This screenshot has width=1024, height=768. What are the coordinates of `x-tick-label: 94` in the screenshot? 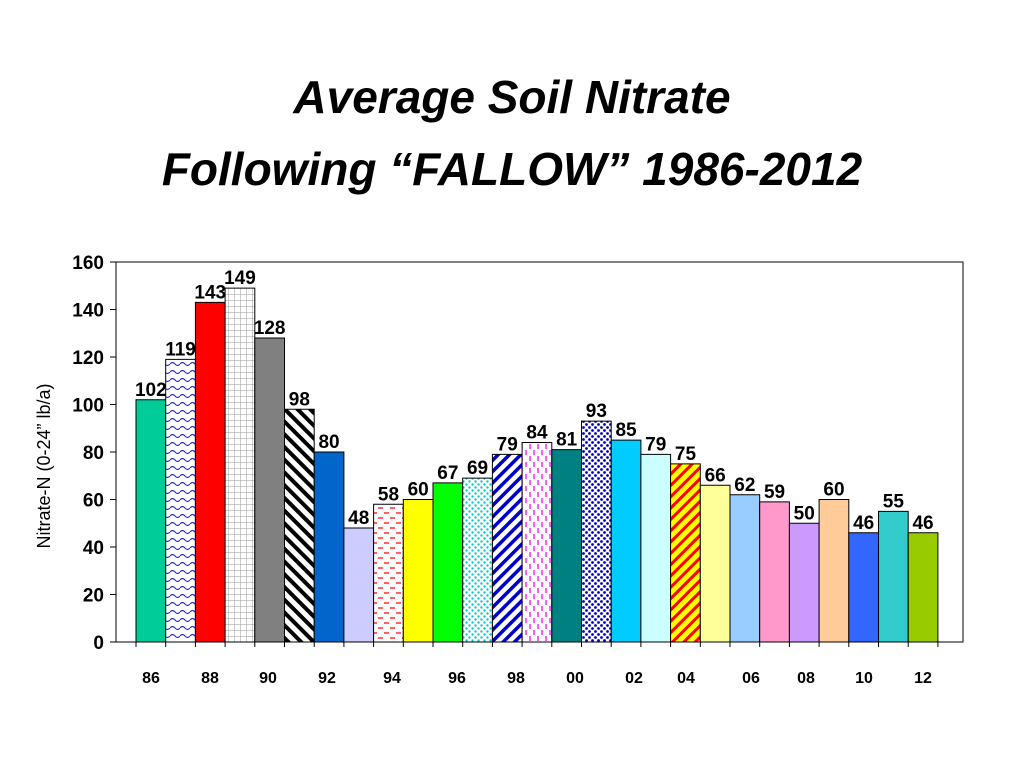 It's located at (392, 678).